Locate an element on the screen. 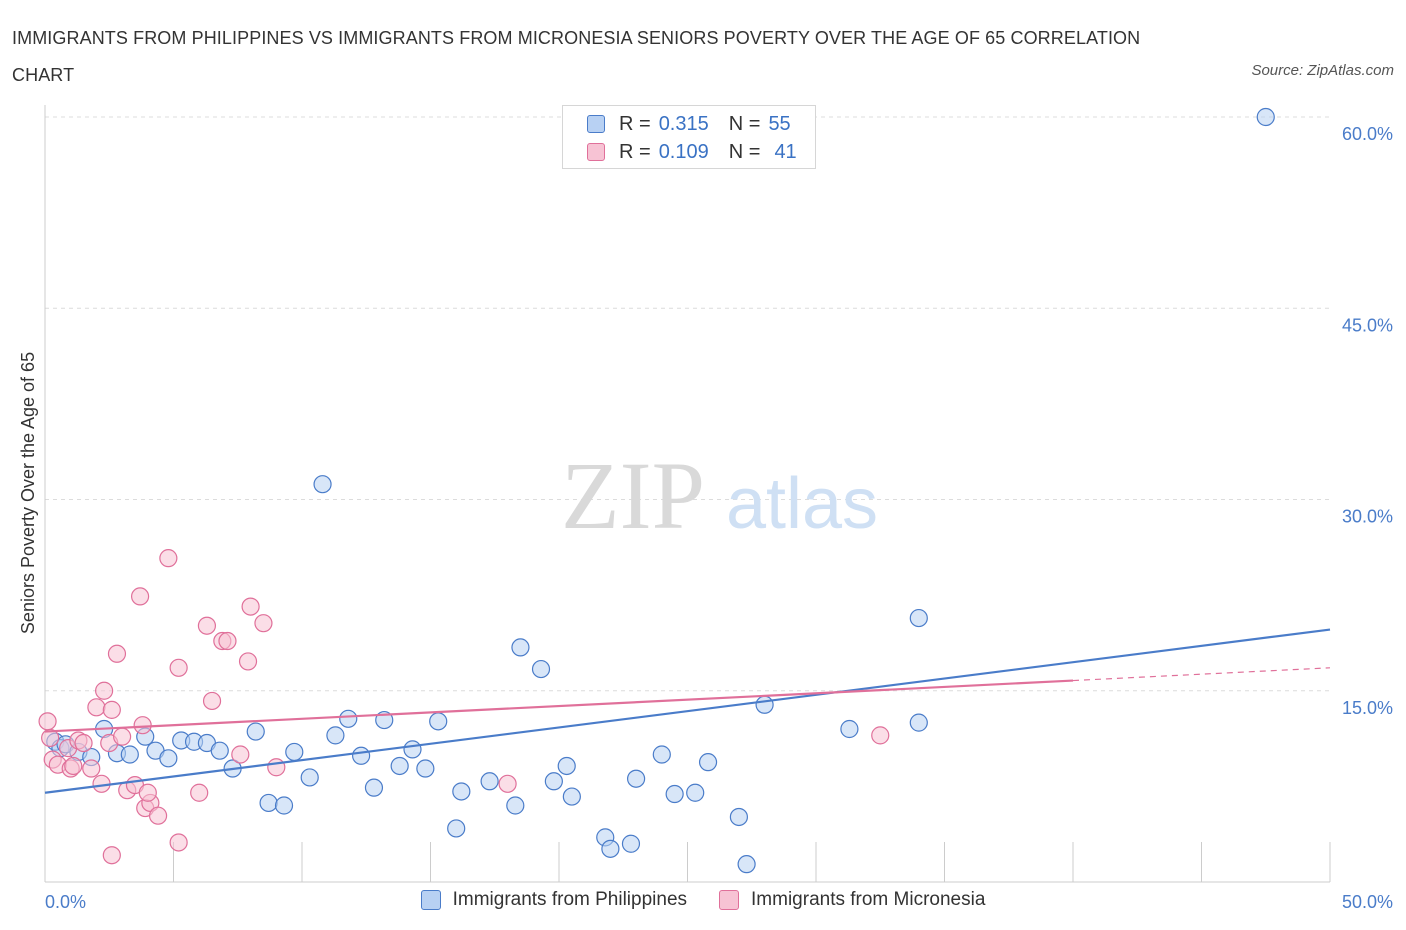 This screenshot has width=1406, height=930. series-swatch-blue is located at coordinates (430, 900).